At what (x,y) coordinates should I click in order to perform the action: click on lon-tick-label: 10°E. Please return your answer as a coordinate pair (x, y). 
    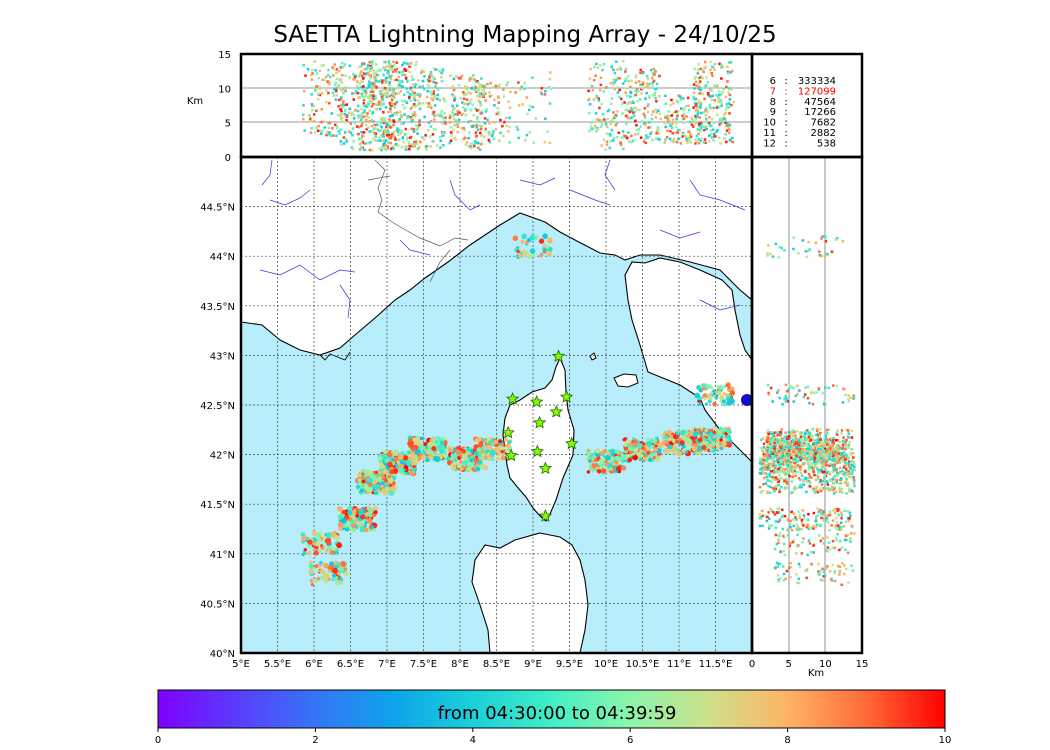
    Looking at the image, I should click on (606, 664).